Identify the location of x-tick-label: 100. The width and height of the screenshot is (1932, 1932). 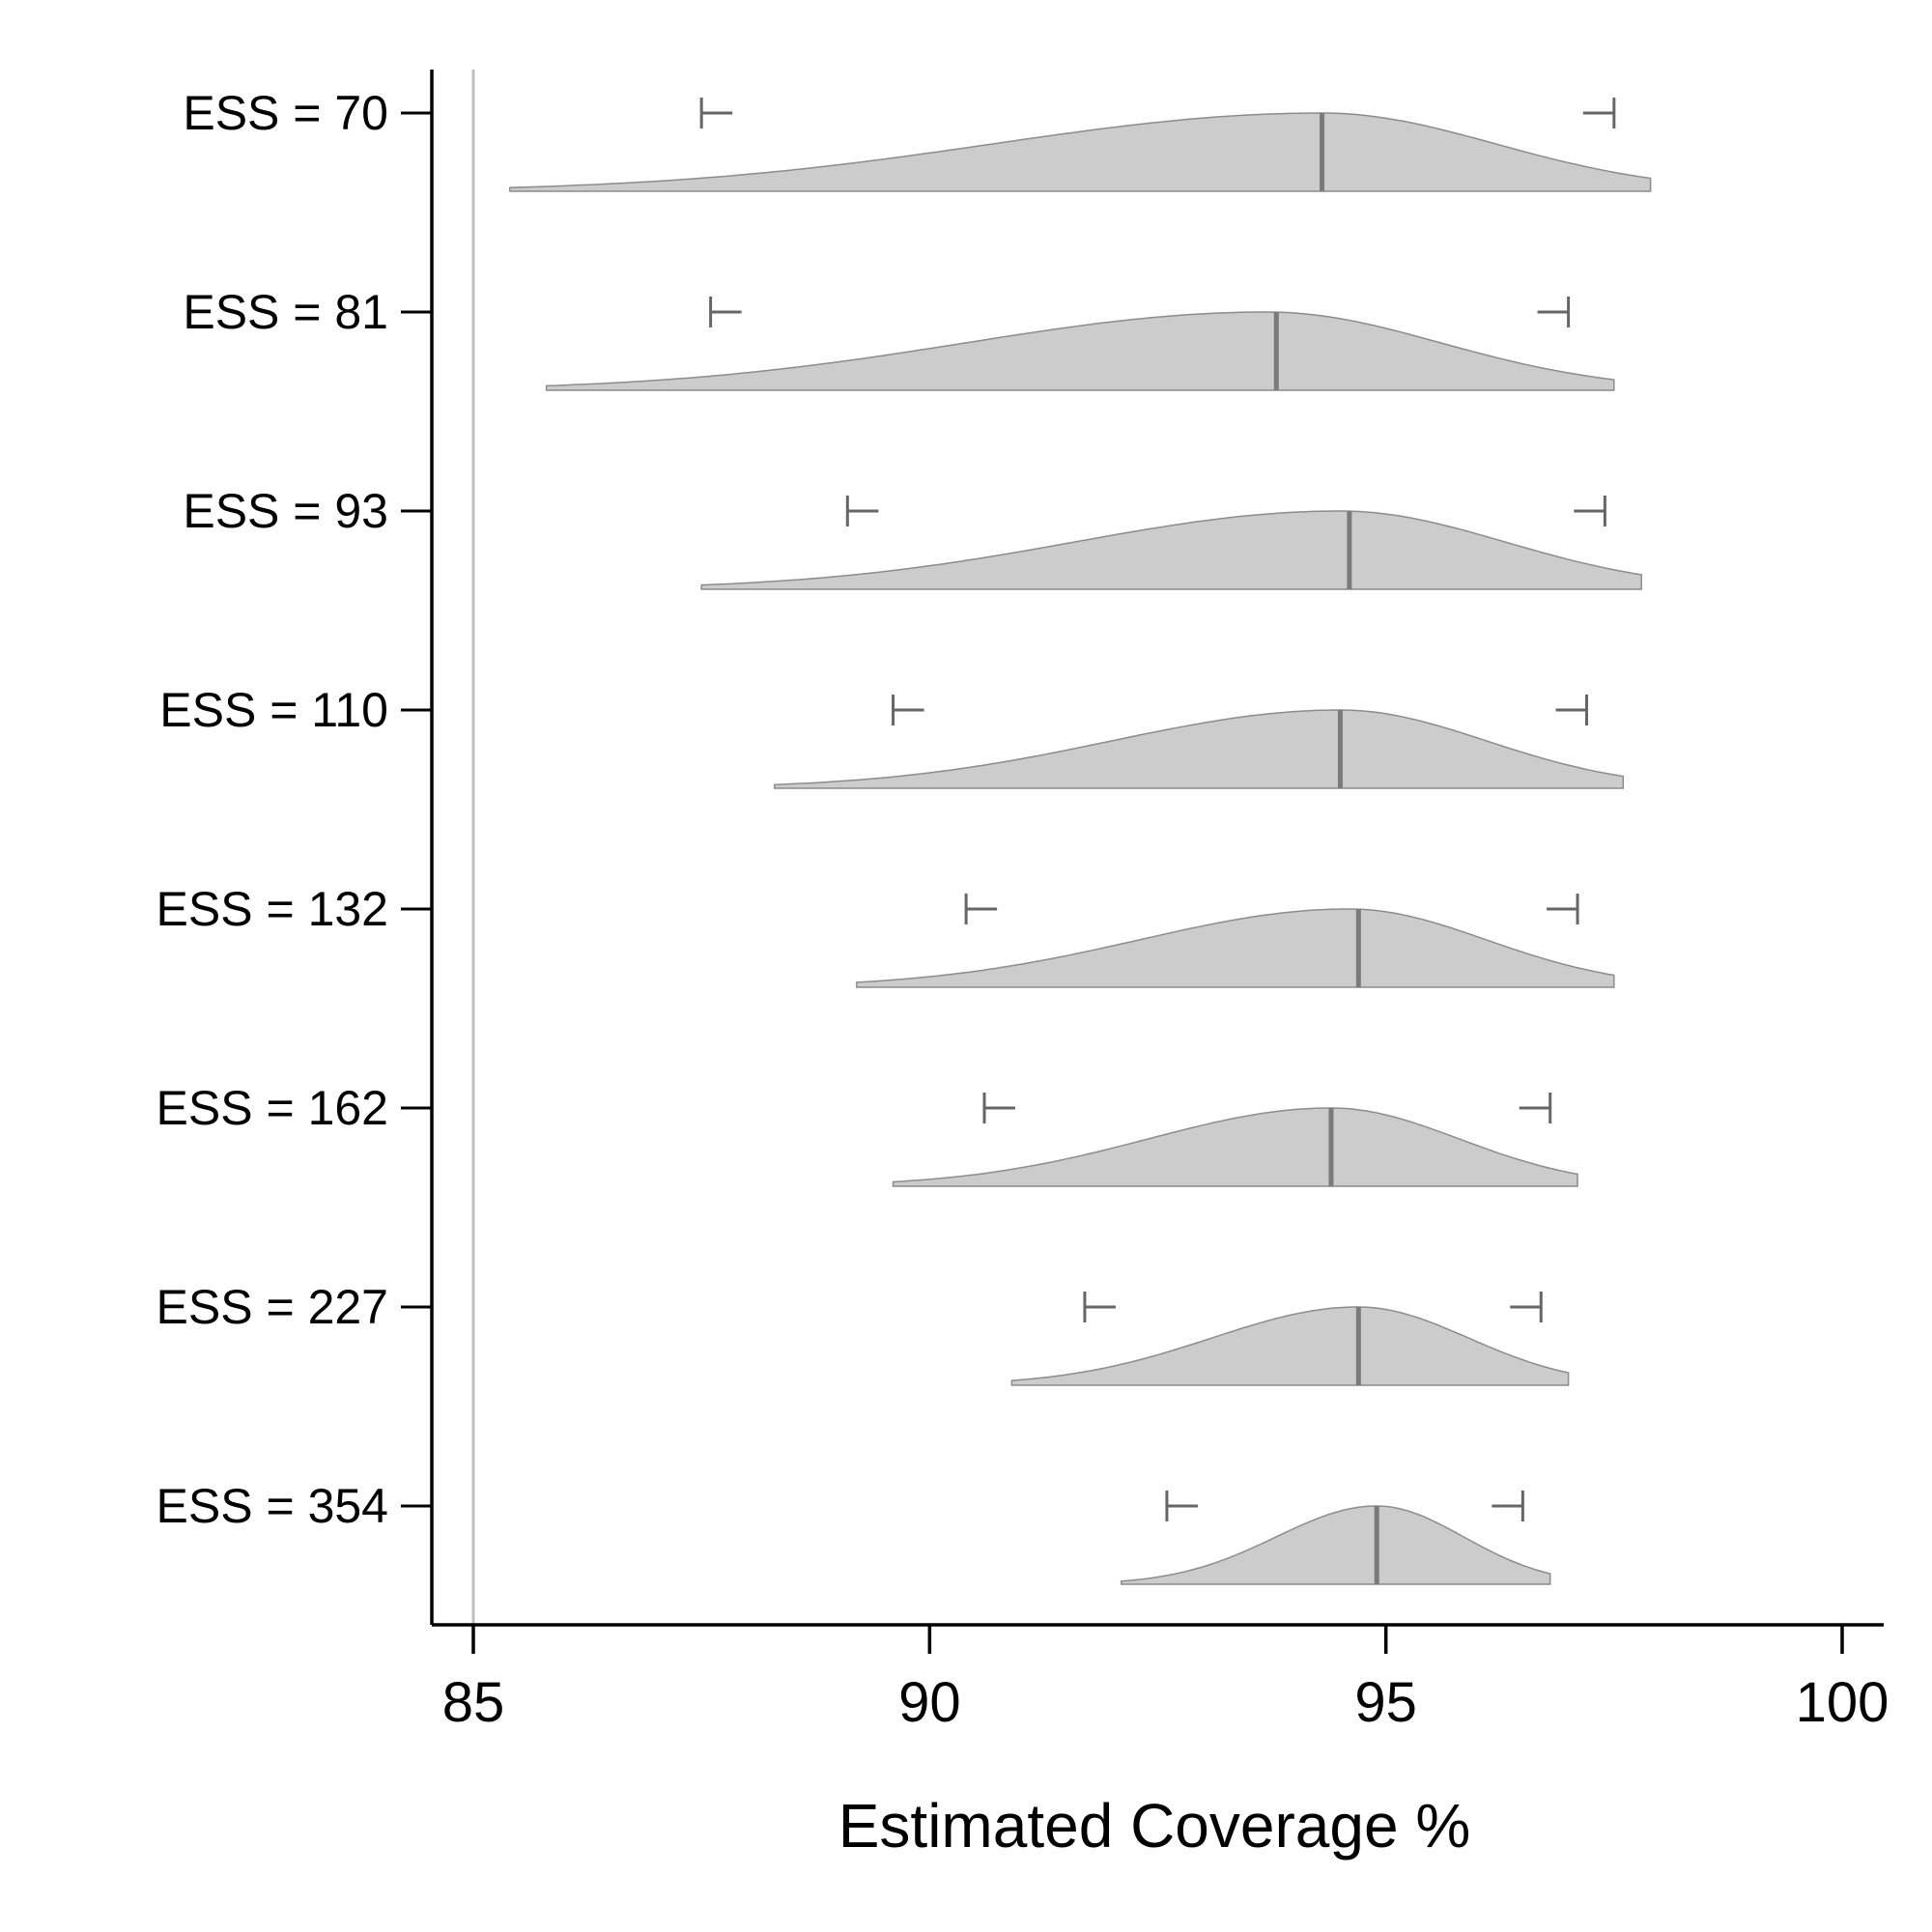
(1842, 1702).